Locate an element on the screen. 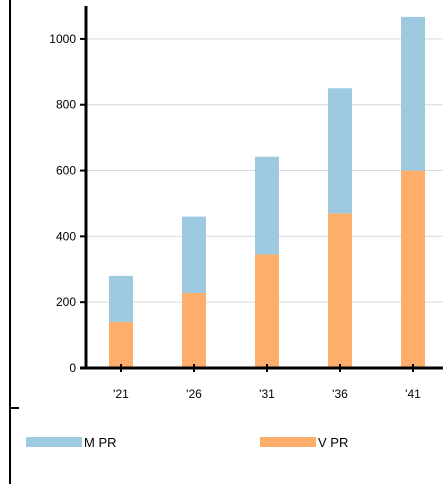 This screenshot has height=484, width=443. y-tick-label: 800 is located at coordinates (66, 105).